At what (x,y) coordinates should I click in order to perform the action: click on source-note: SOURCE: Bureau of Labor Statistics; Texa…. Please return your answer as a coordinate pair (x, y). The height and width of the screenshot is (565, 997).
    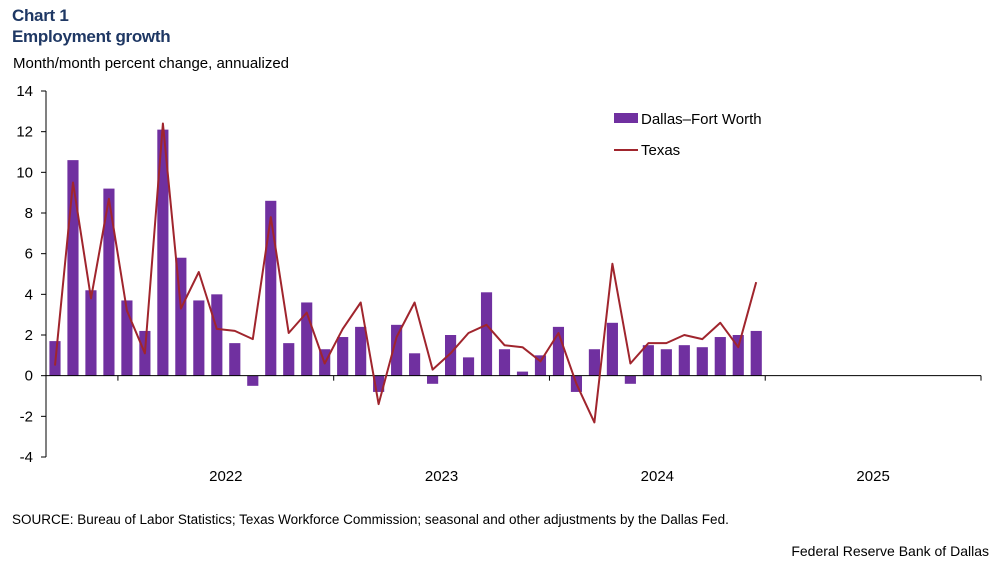
    Looking at the image, I should click on (370, 519).